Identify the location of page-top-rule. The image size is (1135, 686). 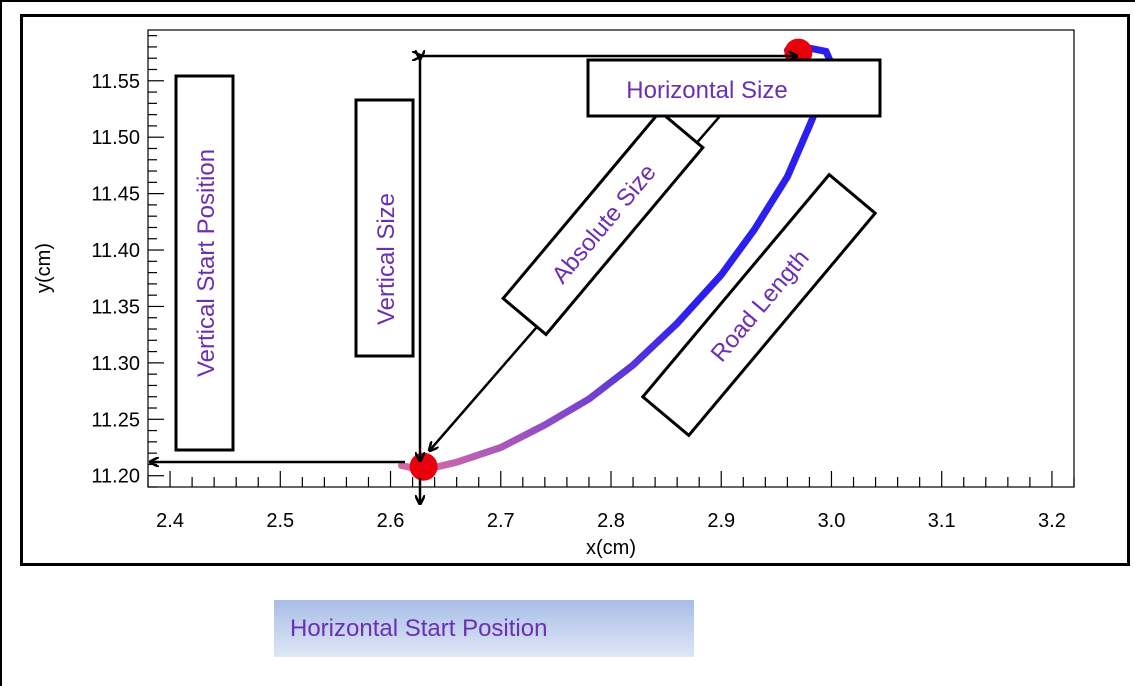
(567, 1).